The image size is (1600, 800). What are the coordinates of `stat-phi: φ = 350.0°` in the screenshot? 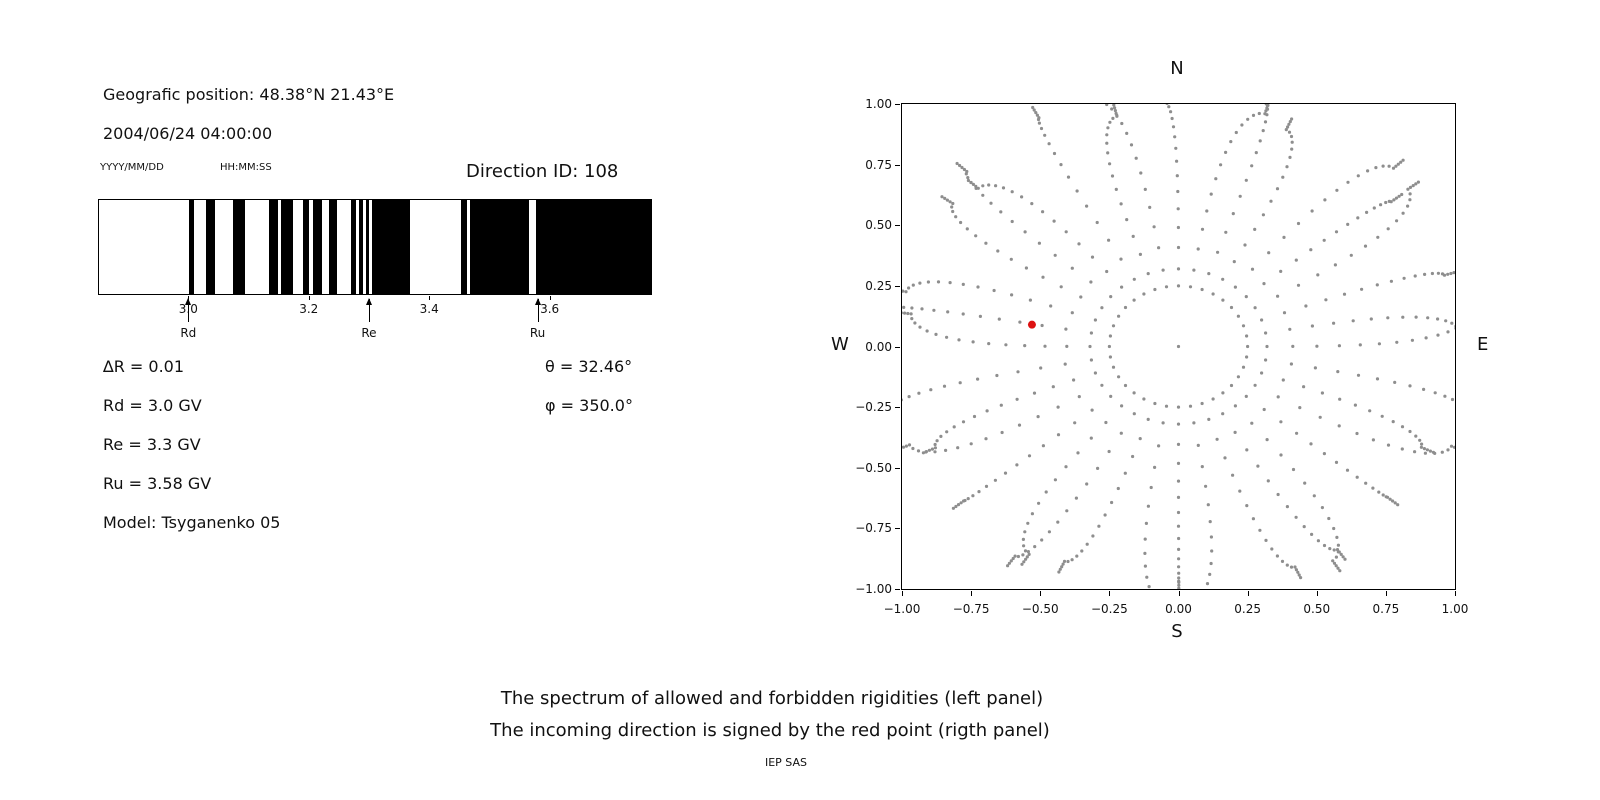 It's located at (589, 405).